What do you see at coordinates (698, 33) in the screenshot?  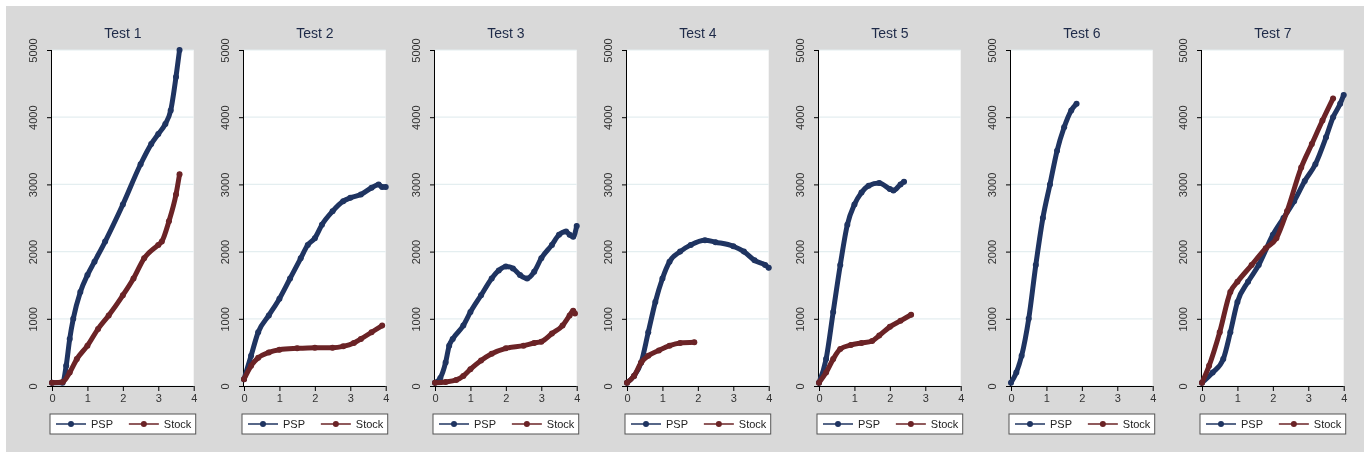 I see `chart-title: Test 4` at bounding box center [698, 33].